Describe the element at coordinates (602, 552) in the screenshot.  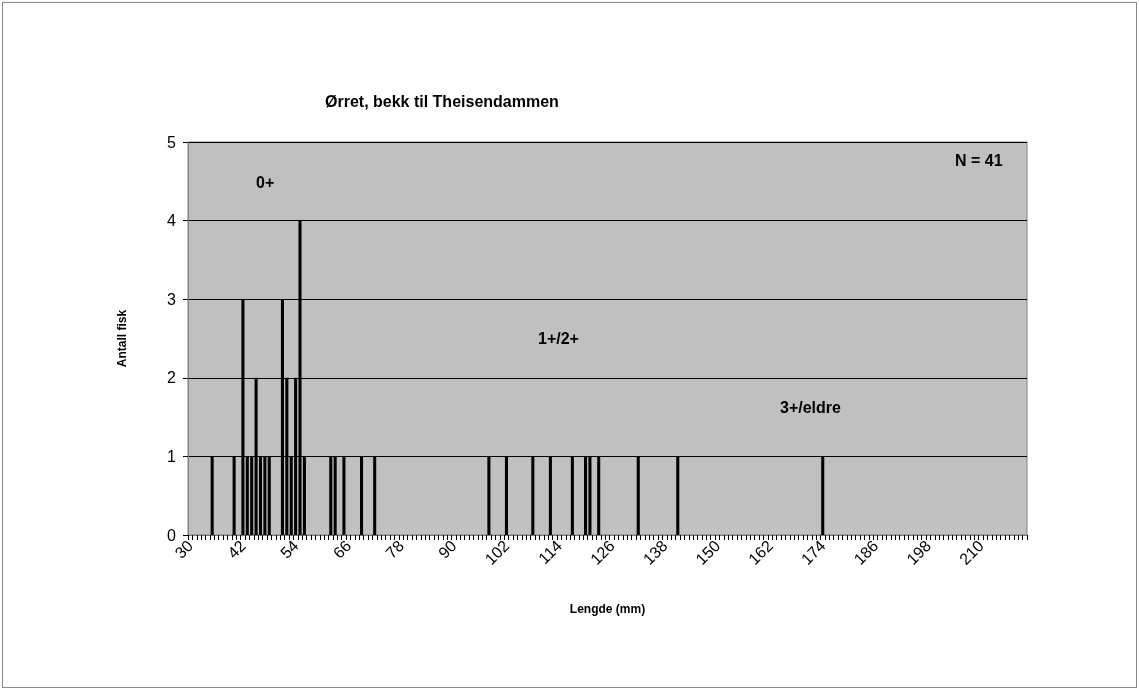
I see `x-tick-label: 126` at that location.